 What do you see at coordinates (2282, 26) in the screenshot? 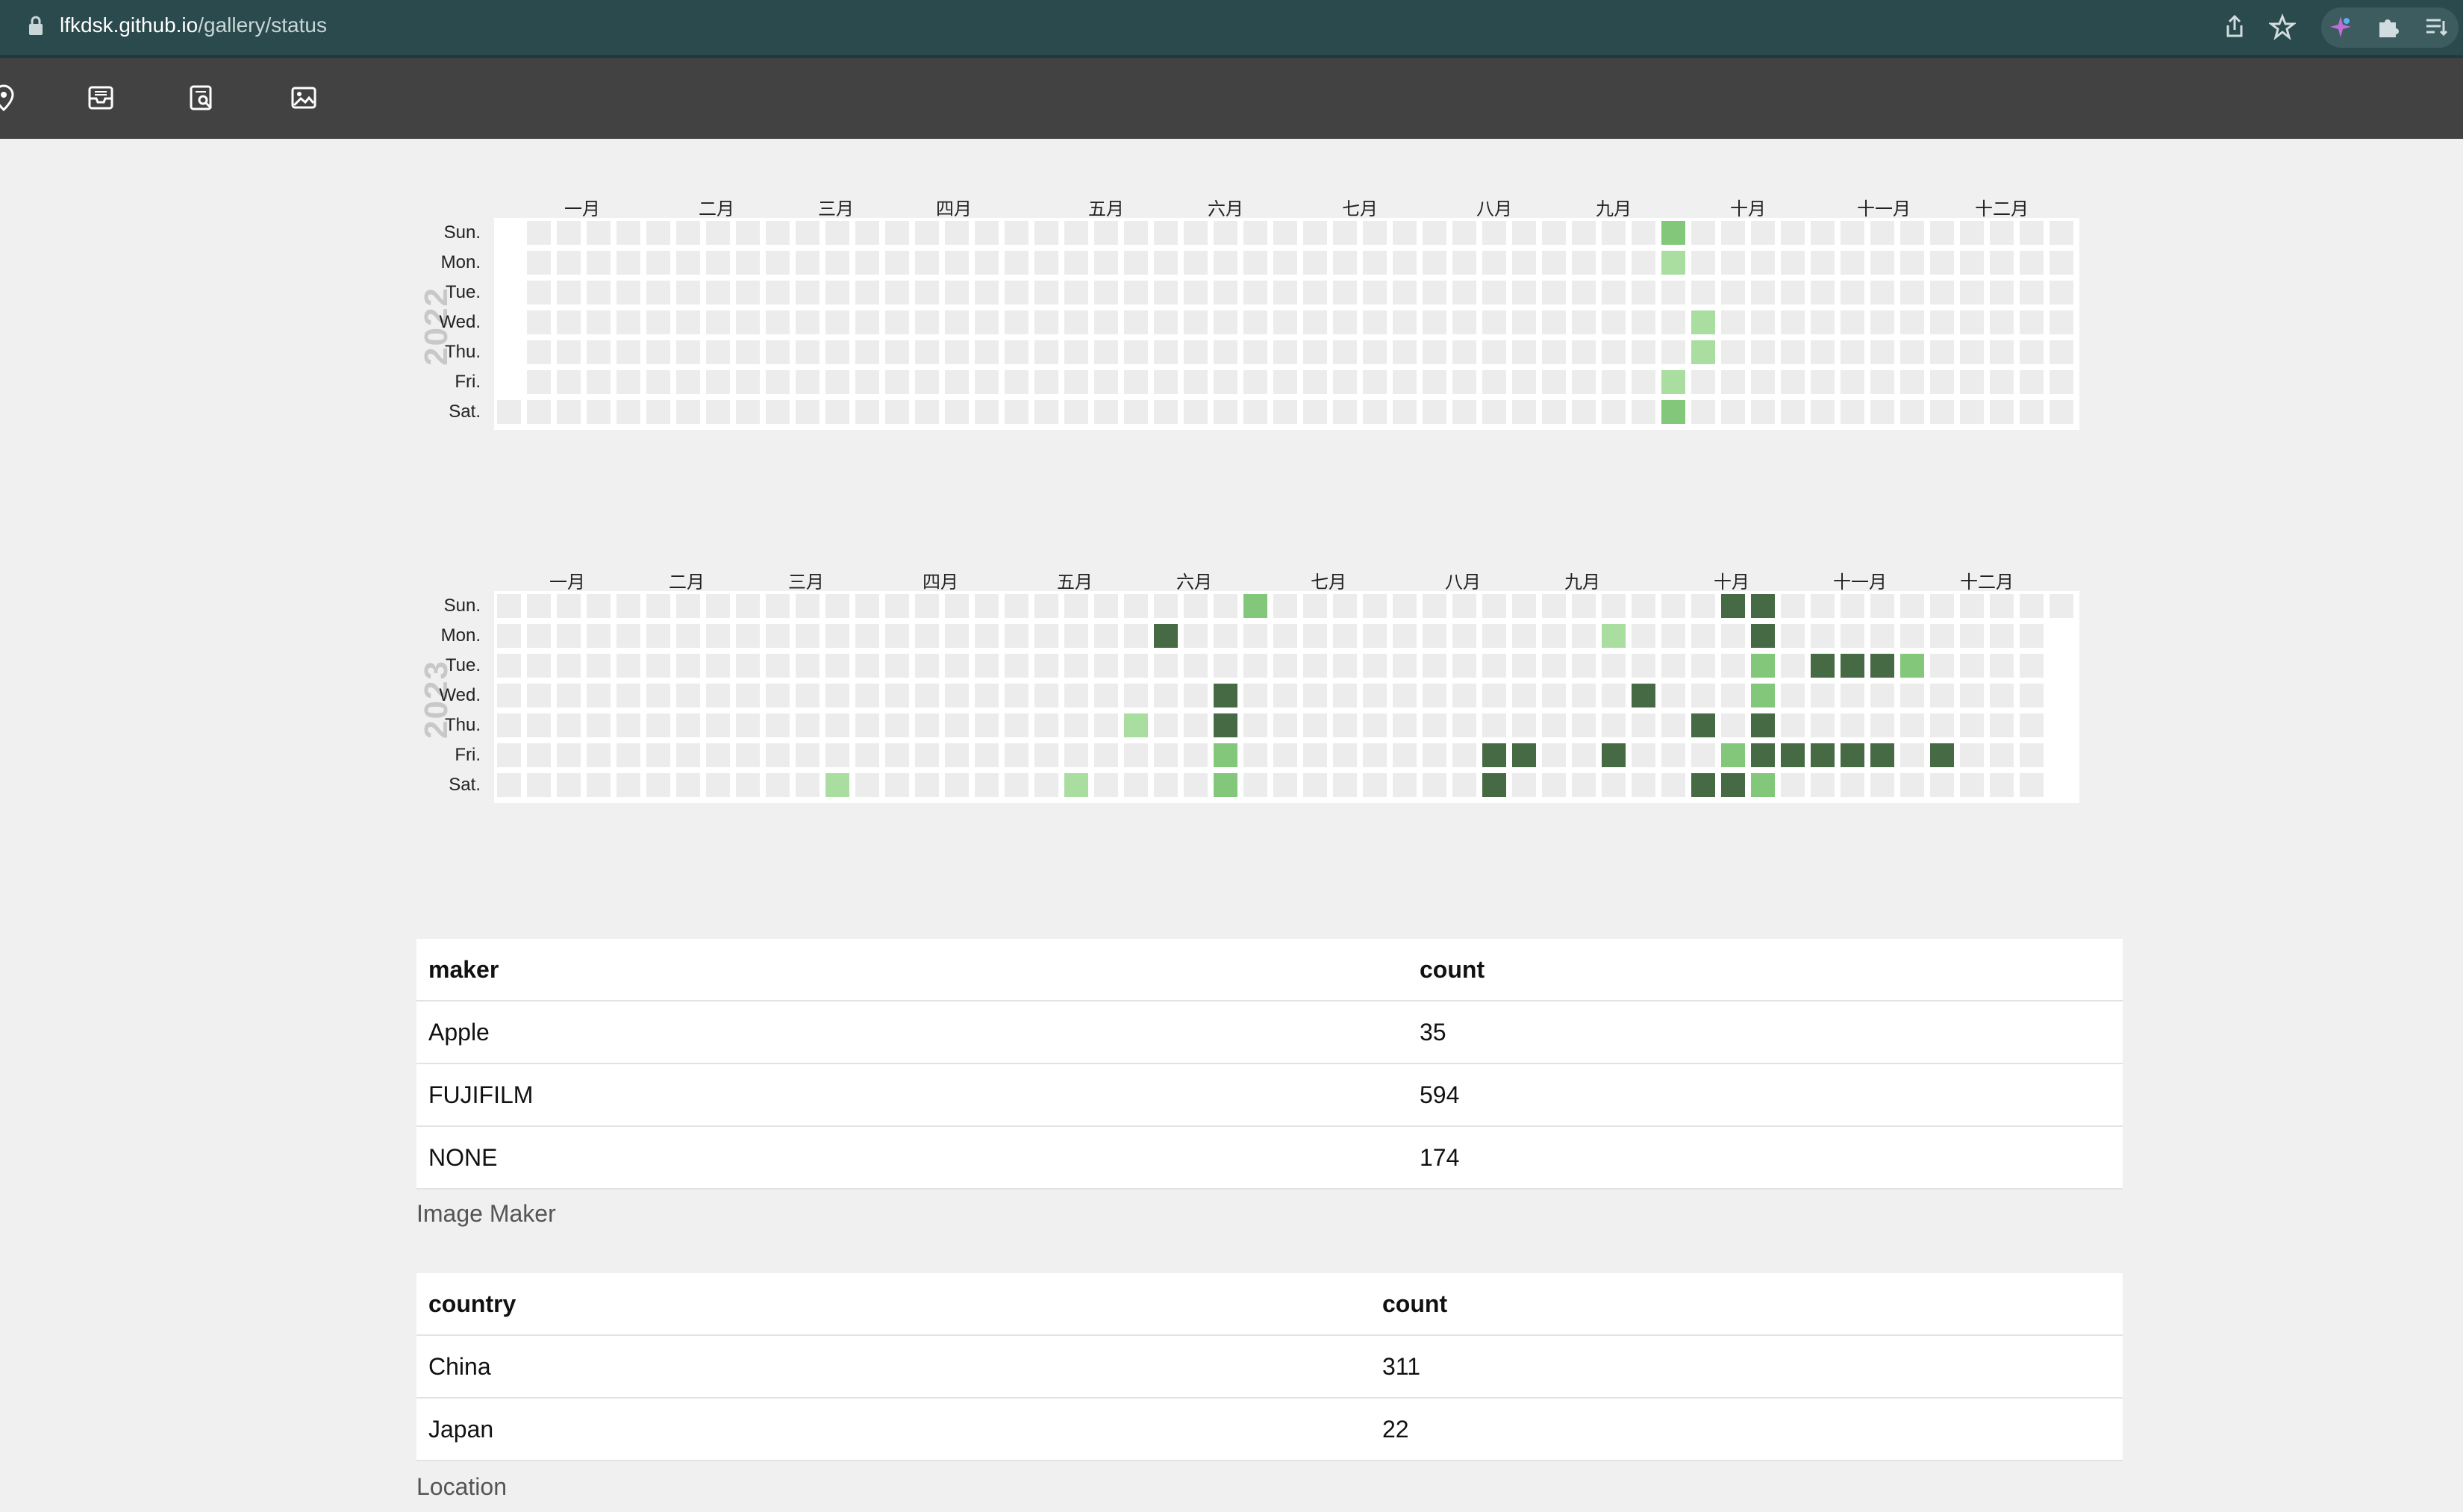
I see `bookmark-star-icon` at bounding box center [2282, 26].